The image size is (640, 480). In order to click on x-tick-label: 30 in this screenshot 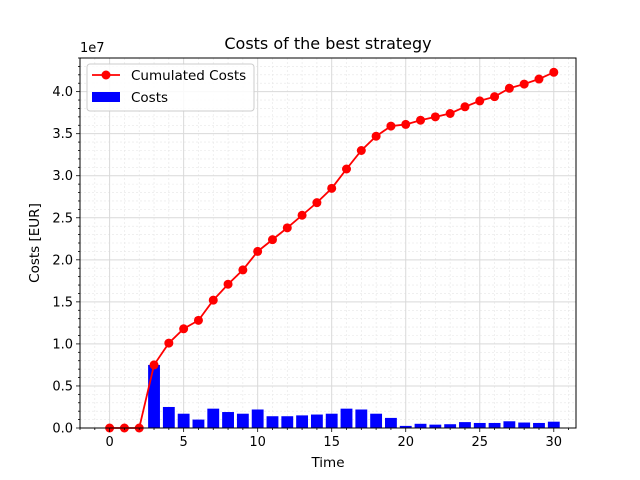, I will do `click(554, 442)`.